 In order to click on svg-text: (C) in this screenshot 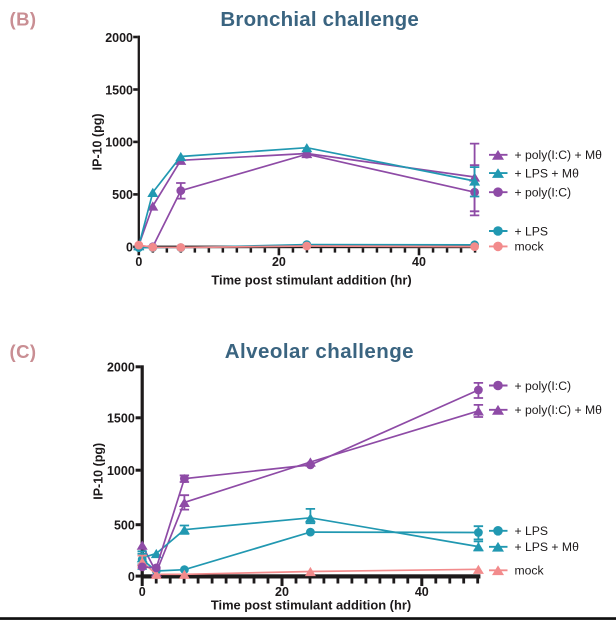, I will do `click(23, 351)`.